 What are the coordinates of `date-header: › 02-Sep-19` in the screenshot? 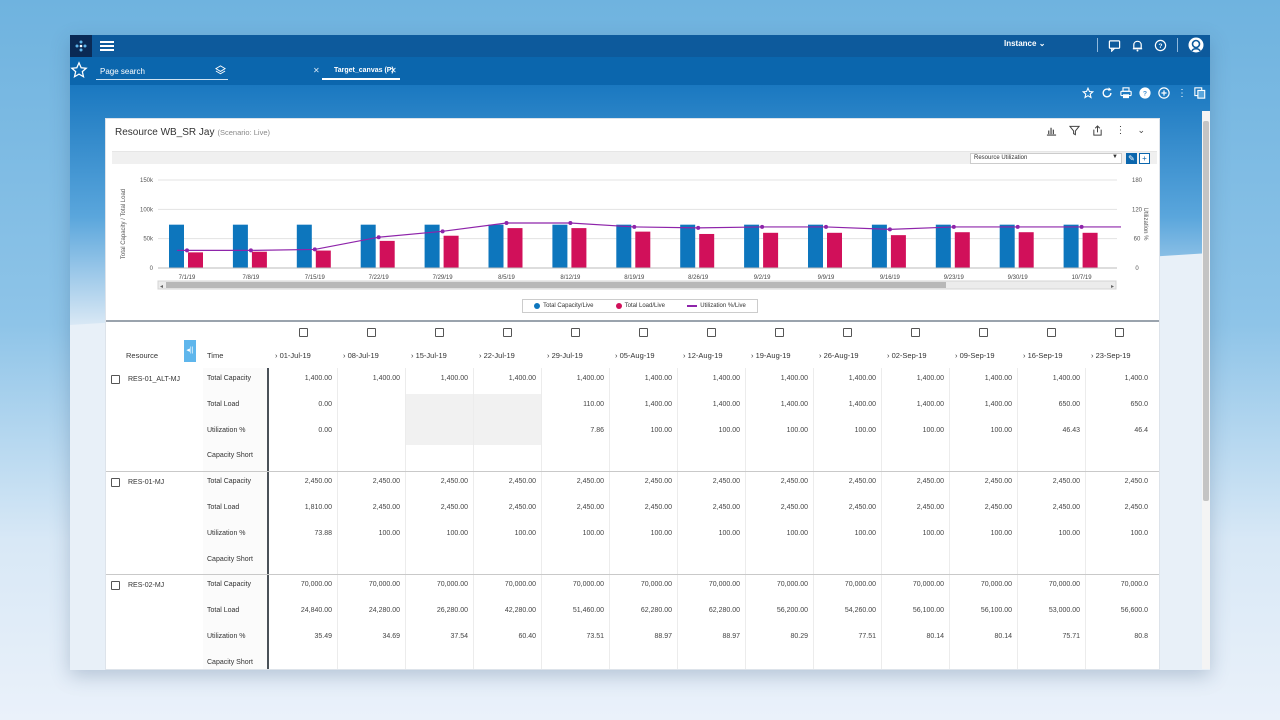 It's located at (907, 355).